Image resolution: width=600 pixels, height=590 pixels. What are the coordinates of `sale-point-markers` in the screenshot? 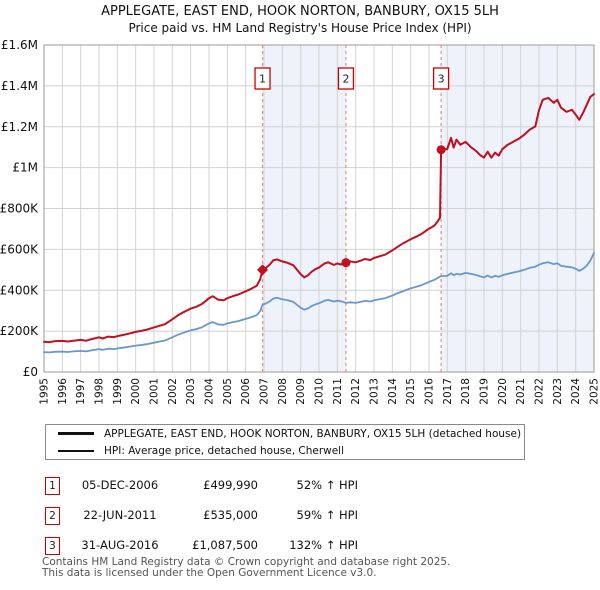 It's located at (351, 210).